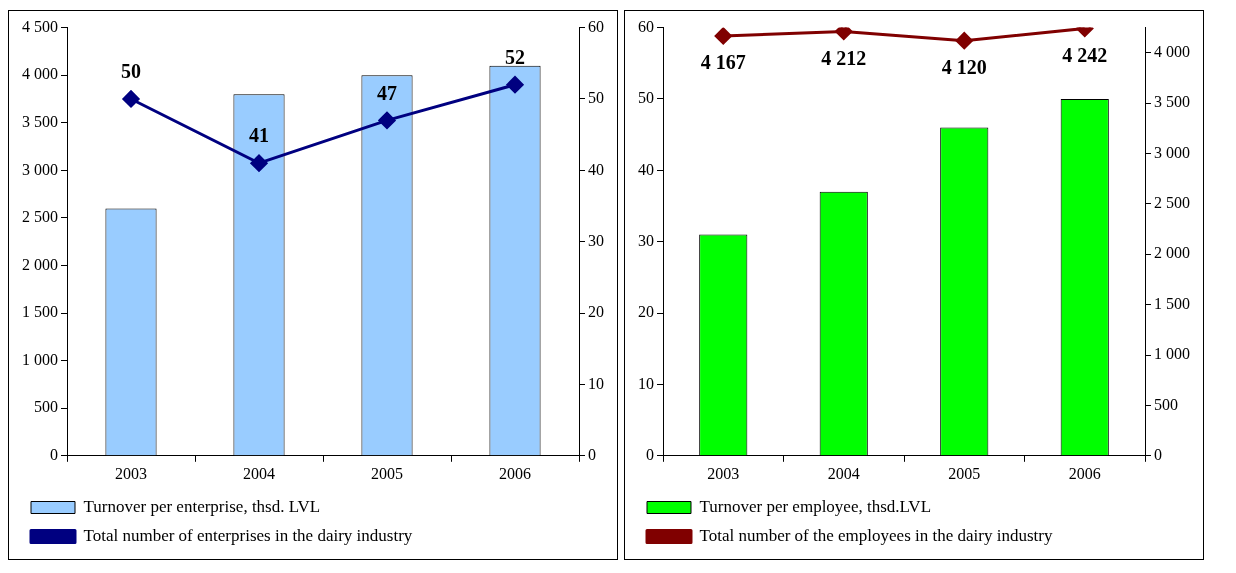 The height and width of the screenshot is (573, 1236). What do you see at coordinates (46, 407) in the screenshot?
I see `y-tick-label: 500` at bounding box center [46, 407].